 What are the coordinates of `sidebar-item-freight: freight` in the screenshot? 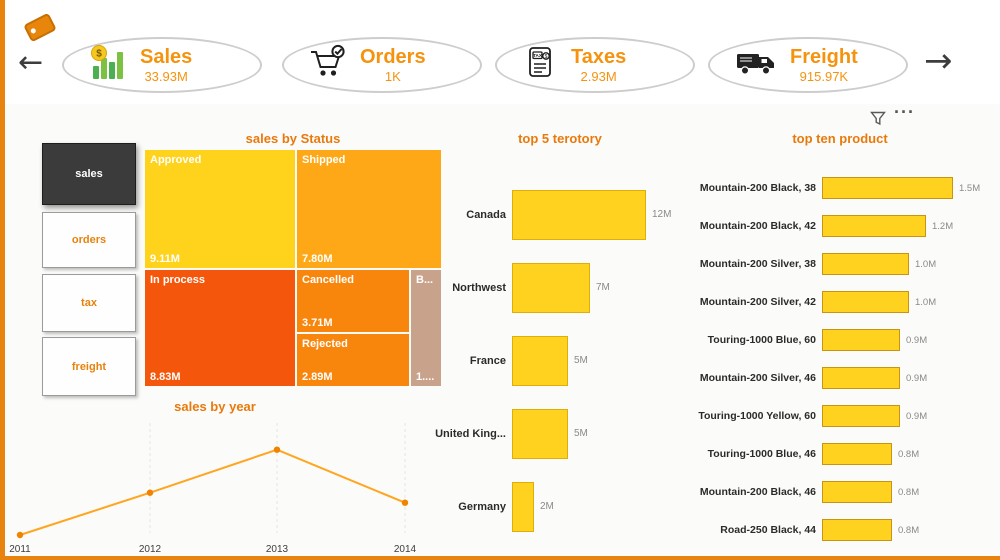 It's located at (89, 366).